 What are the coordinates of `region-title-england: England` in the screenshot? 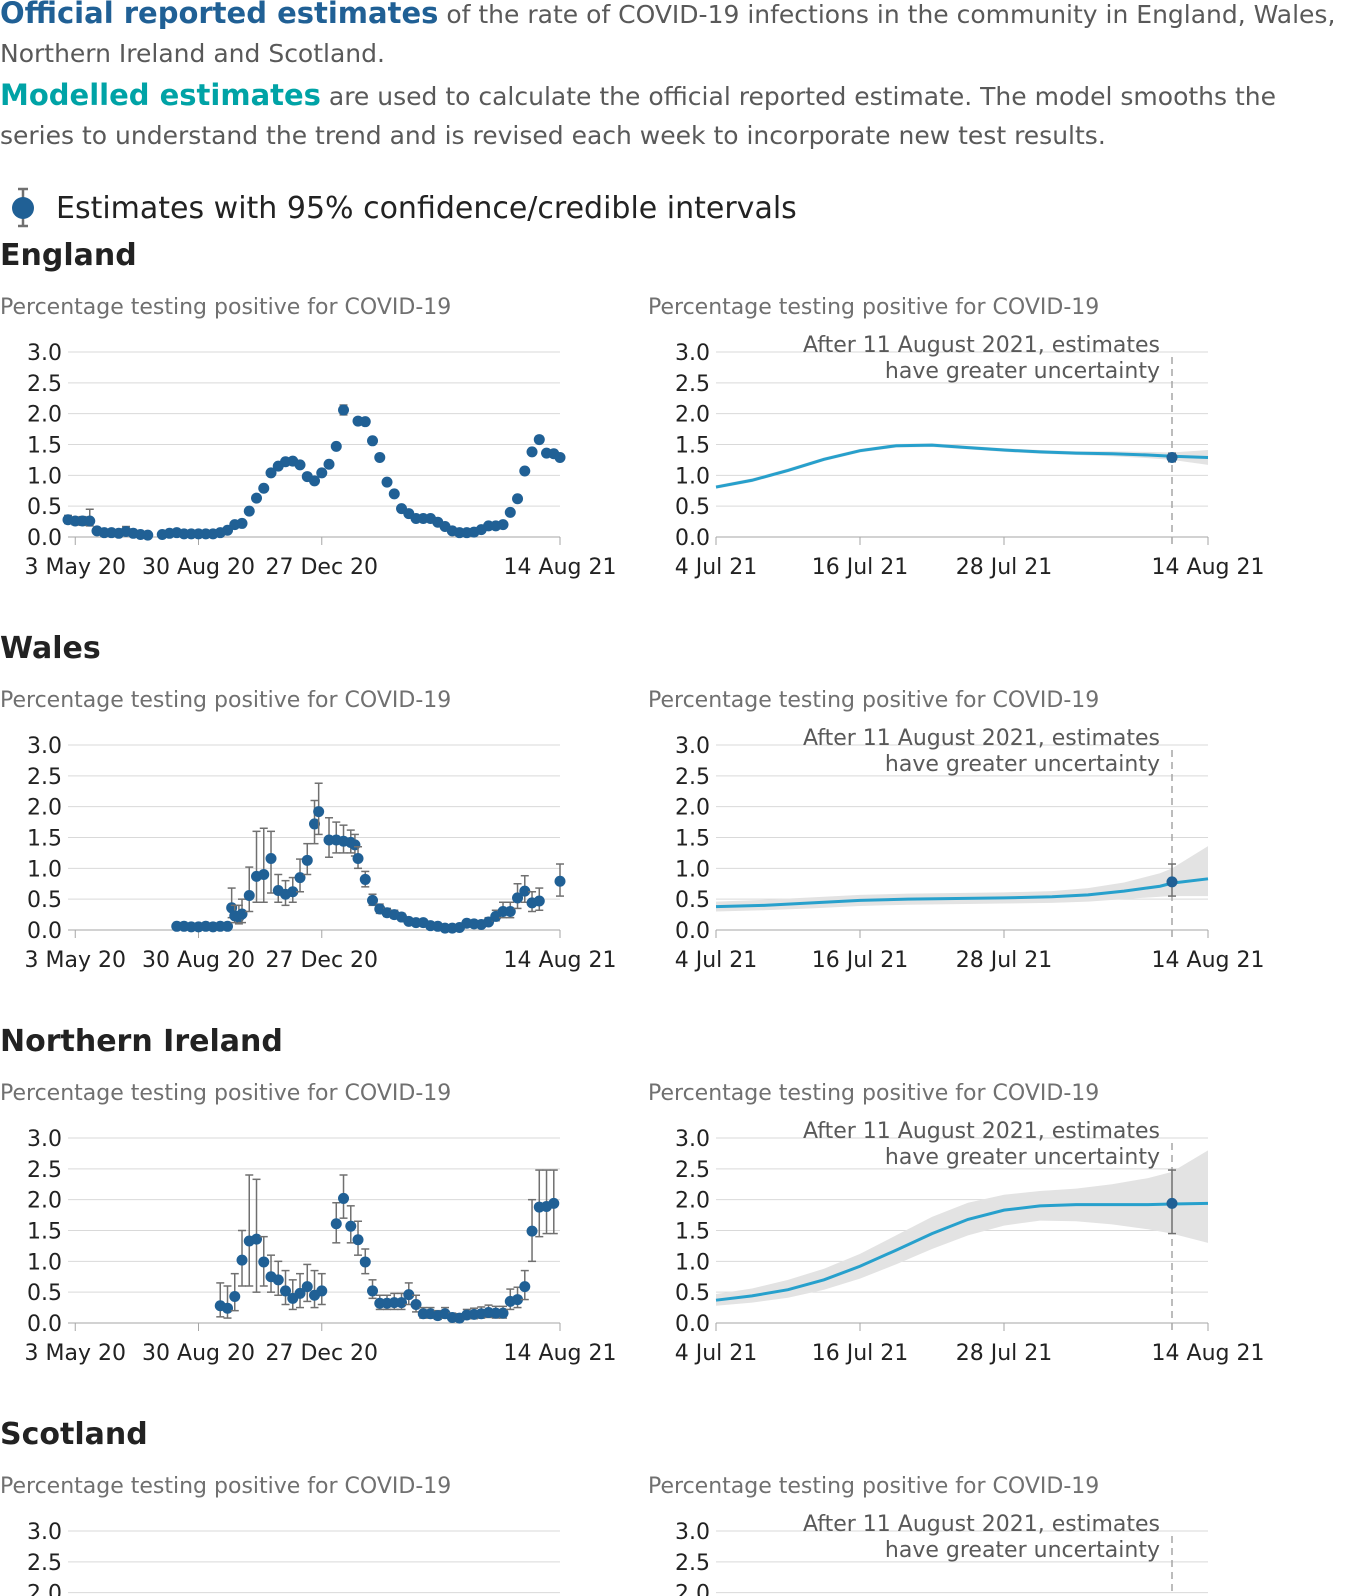 It's located at (68, 255).